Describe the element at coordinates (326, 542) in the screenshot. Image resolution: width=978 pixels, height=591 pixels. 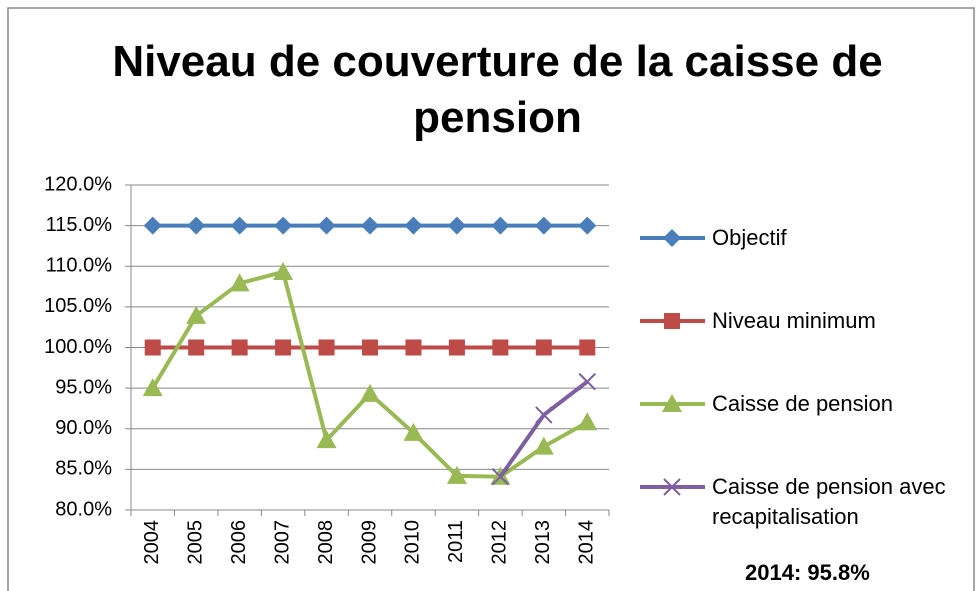
I see `x-tick-label: 2008` at that location.